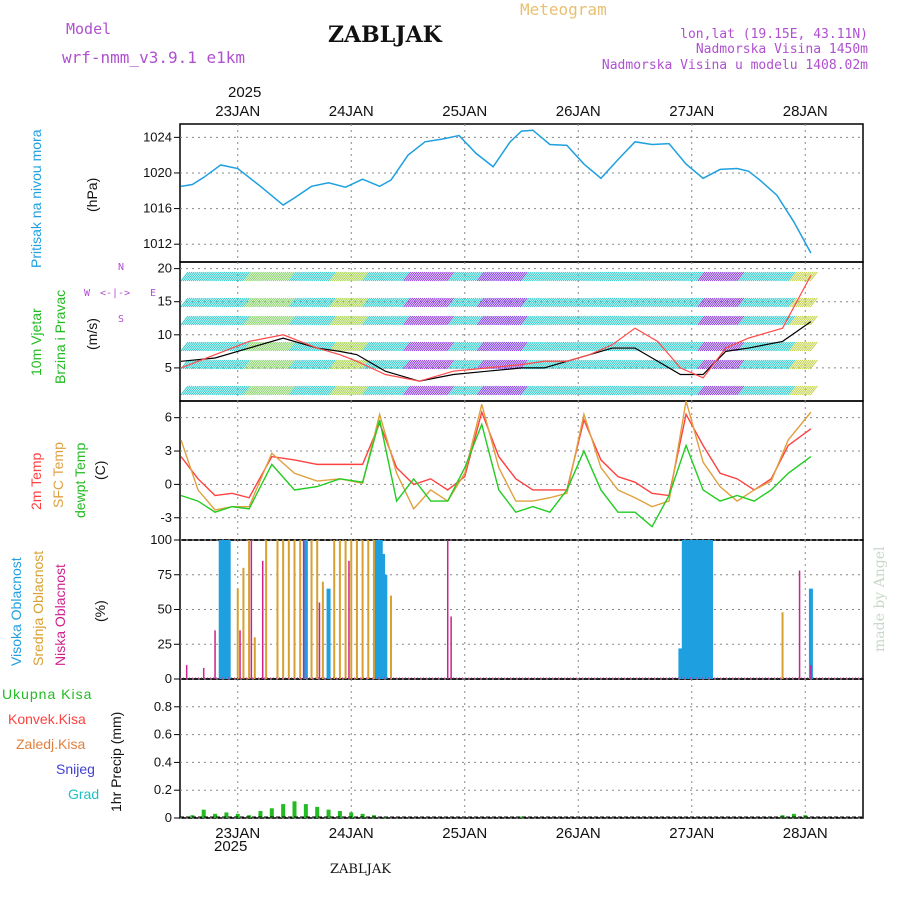 This screenshot has width=900, height=900. I want to click on date-label-bottom: 25JAN, so click(464, 833).